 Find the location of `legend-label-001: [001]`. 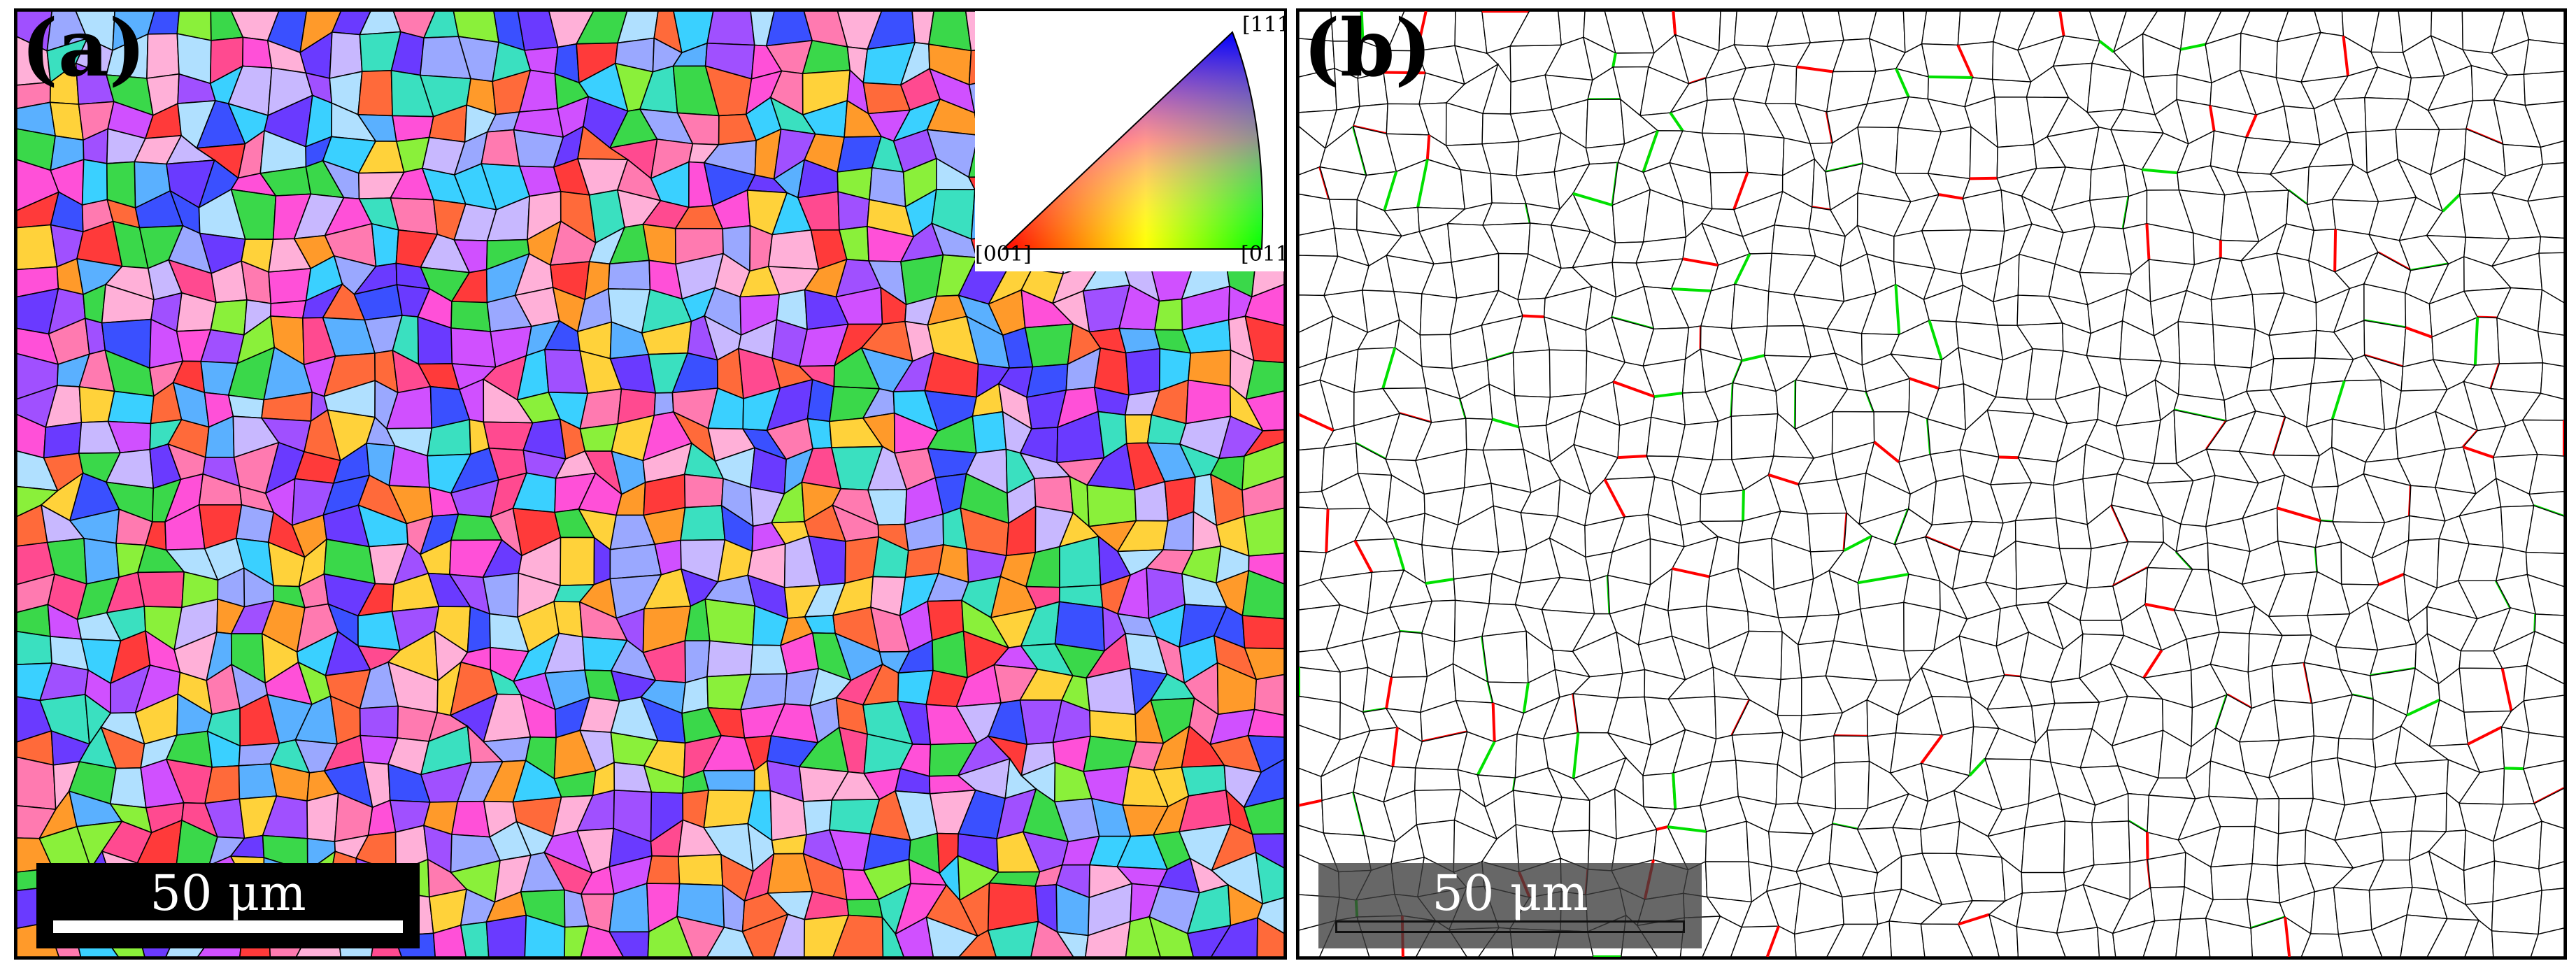

legend-label-001: [001] is located at coordinates (1003, 254).